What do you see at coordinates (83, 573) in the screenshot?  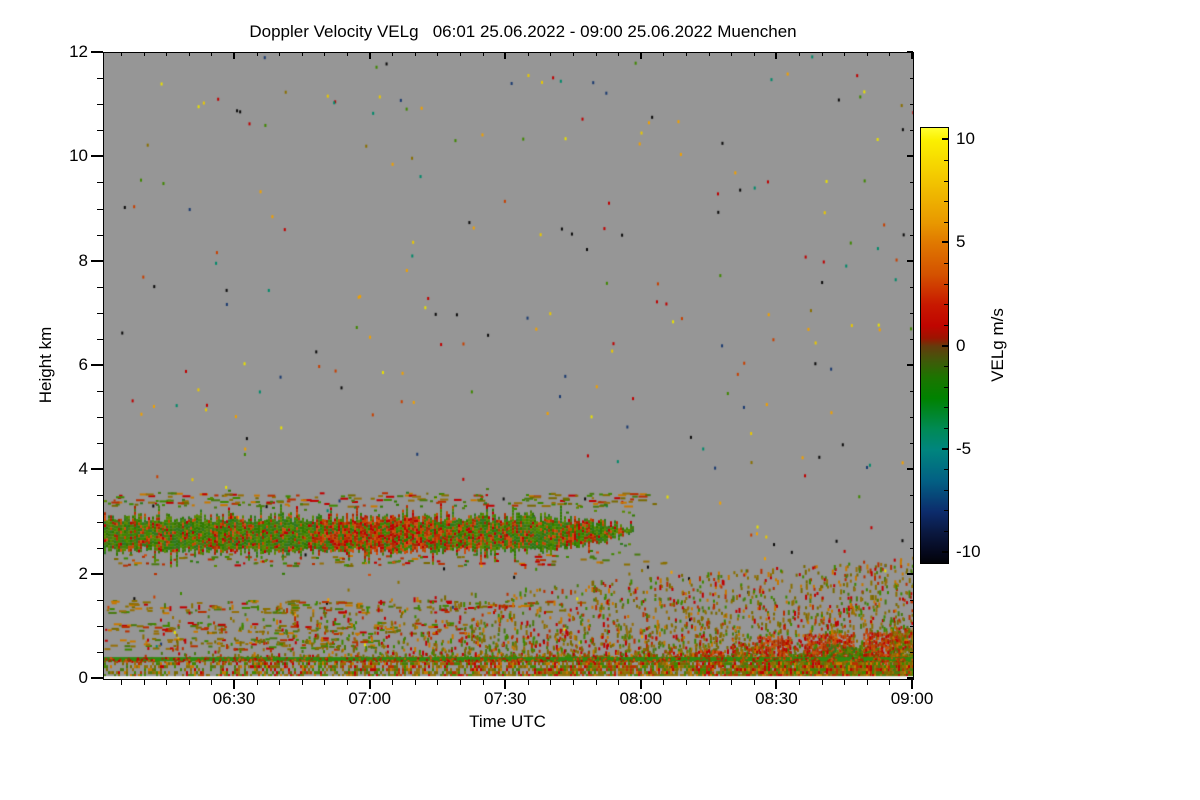 I see `y-tick-label: 2` at bounding box center [83, 573].